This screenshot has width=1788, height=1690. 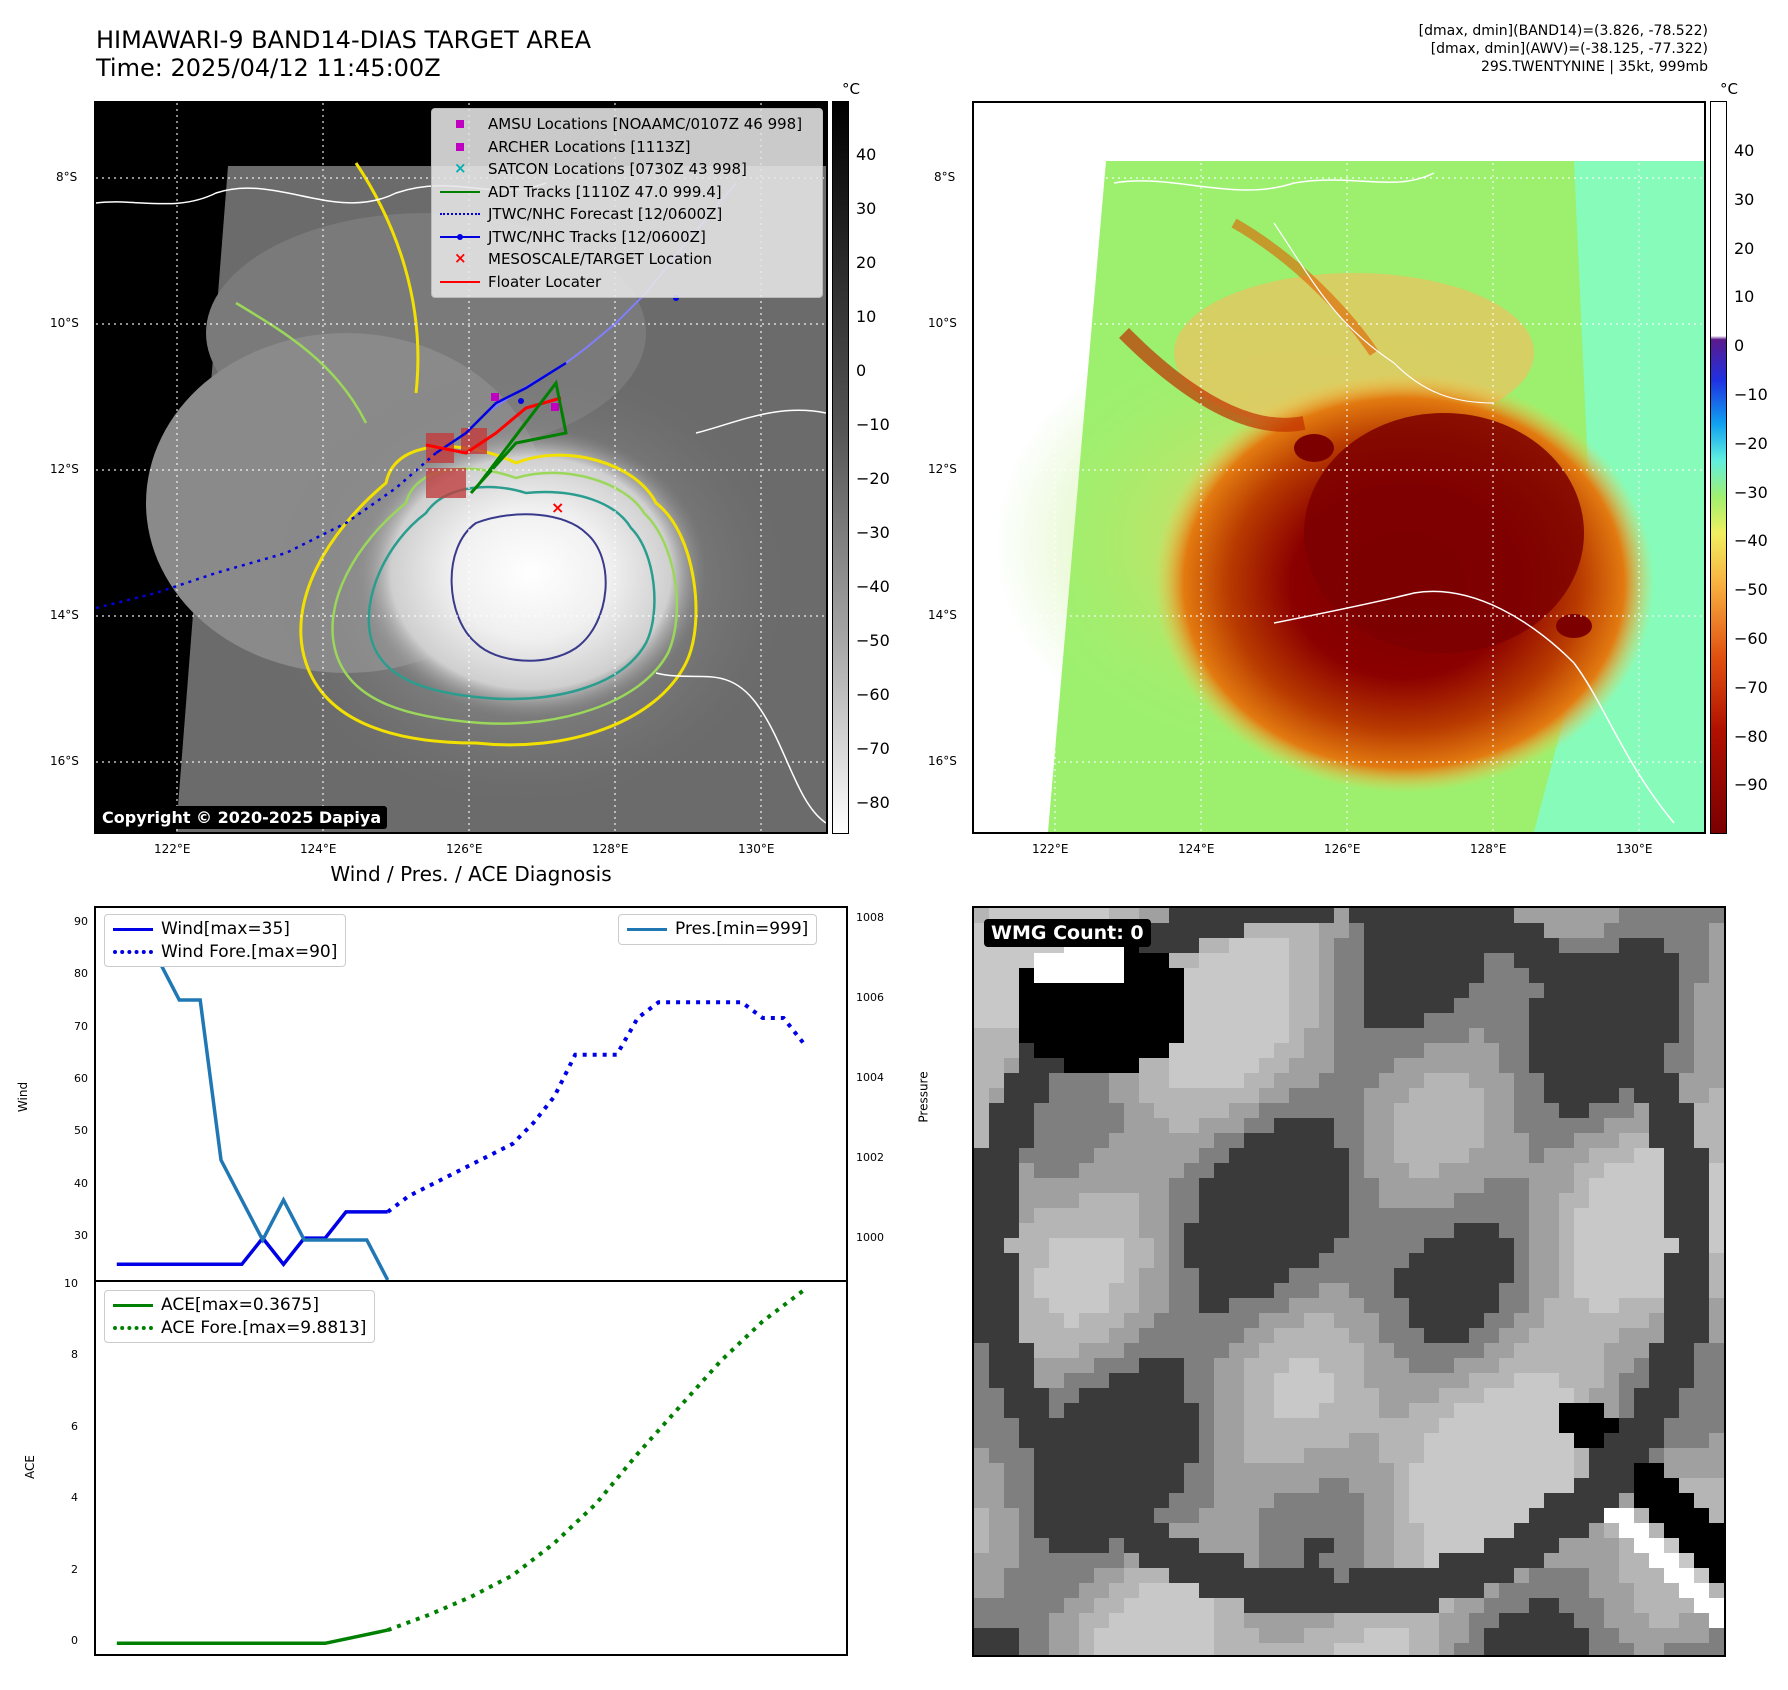 I want to click on legend-item-ace: ACE[max=0.3675], so click(x=239, y=1305).